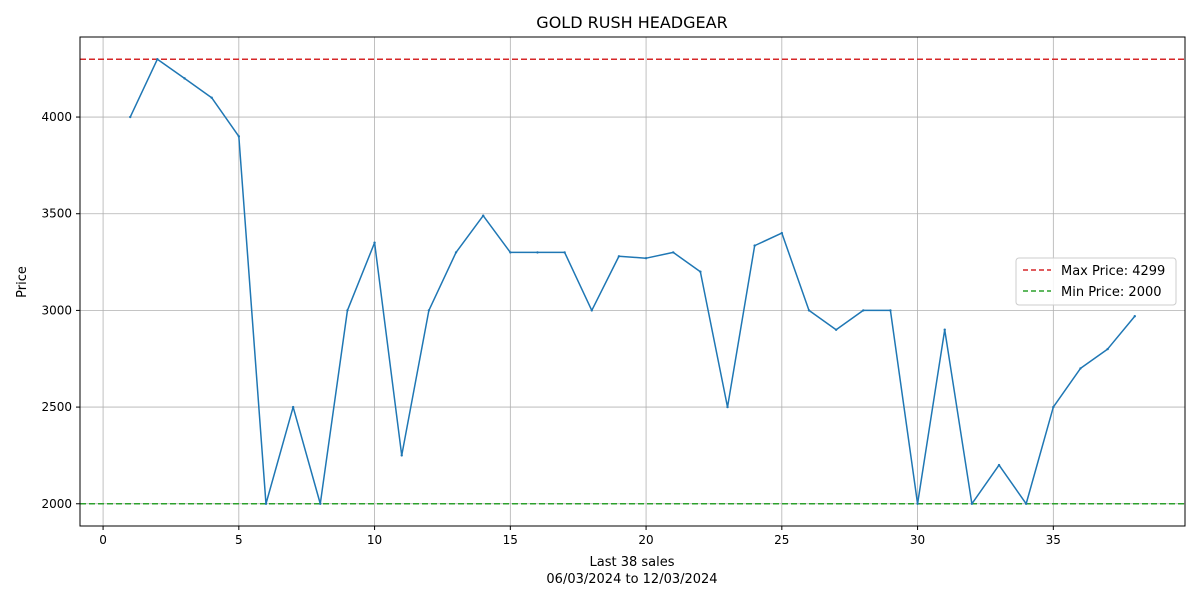  I want to click on y-tick-label: 2500, so click(56, 407).